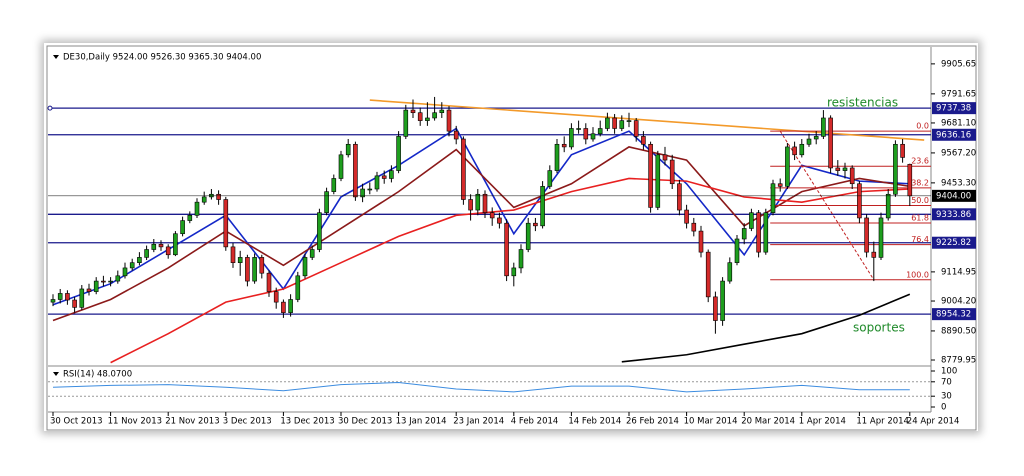  I want to click on level-label: 9225.82, so click(953, 243).